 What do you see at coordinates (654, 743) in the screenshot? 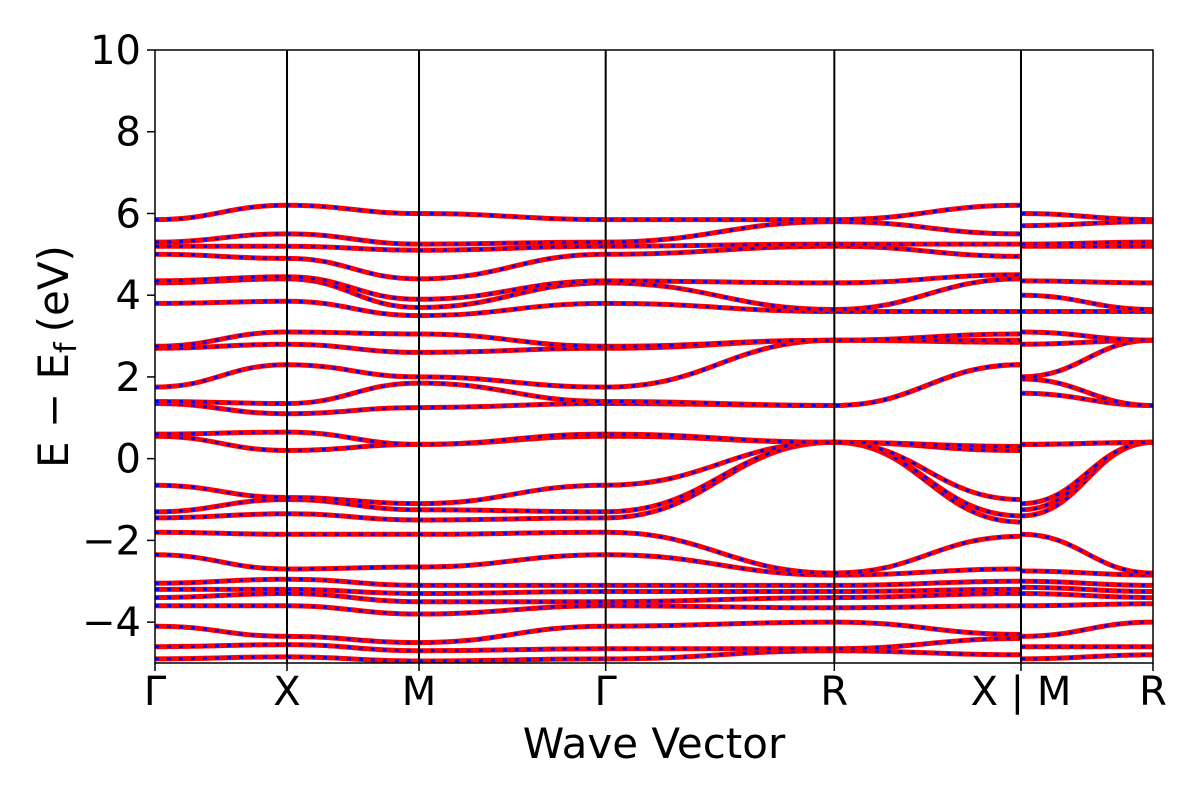
I see `x-axis-label: Wave Vector` at bounding box center [654, 743].